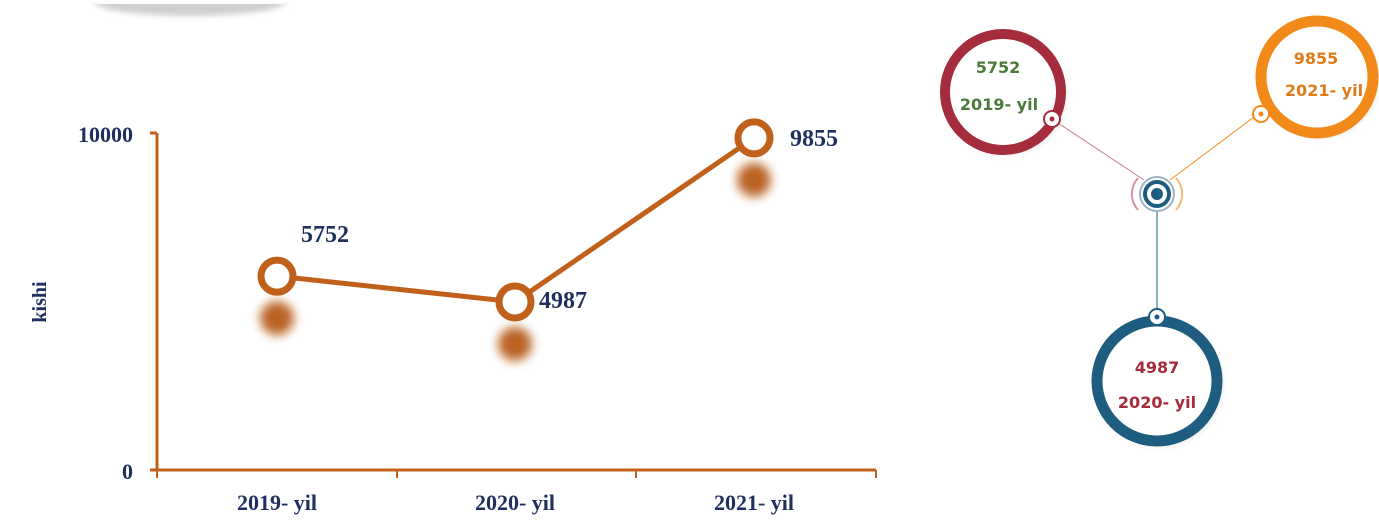  Describe the element at coordinates (998, 67) in the screenshot. I see `ring-value: 5752` at that location.